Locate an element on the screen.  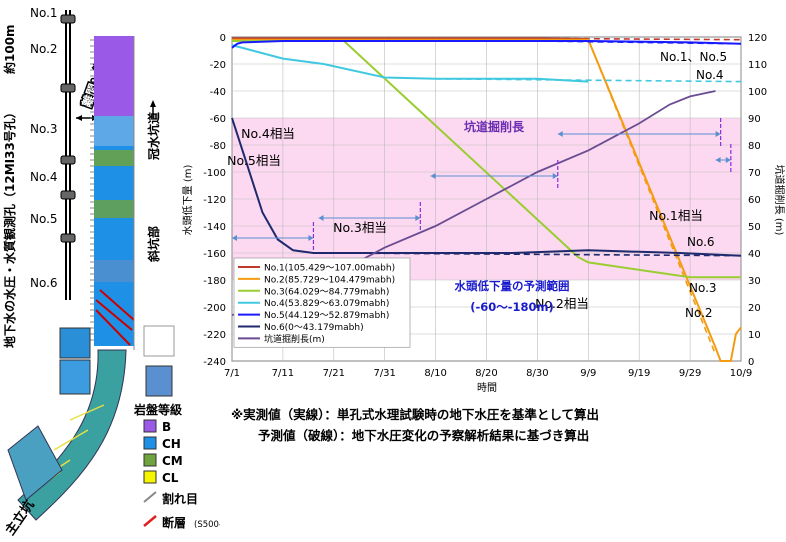
rock-class-label-cm: CM is located at coordinates (172, 461).